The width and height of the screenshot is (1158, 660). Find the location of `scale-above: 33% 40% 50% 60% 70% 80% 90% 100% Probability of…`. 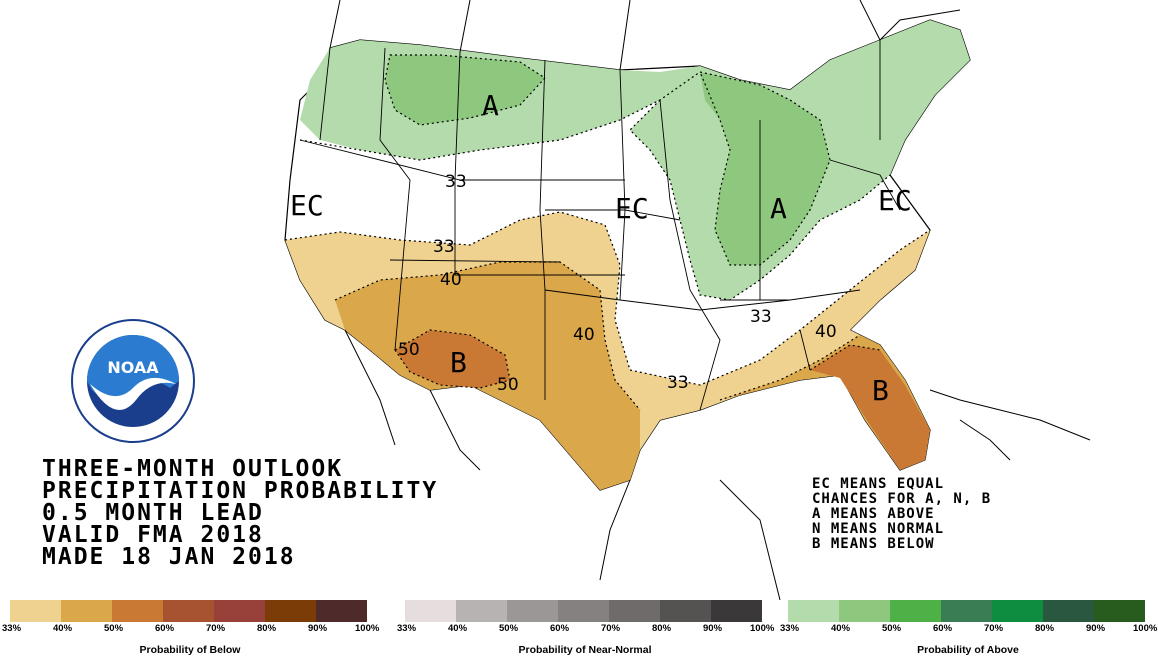

scale-above: 33% 40% 50% 60% 70% 80% 90% 100% Probability of… is located at coordinates (968, 630).